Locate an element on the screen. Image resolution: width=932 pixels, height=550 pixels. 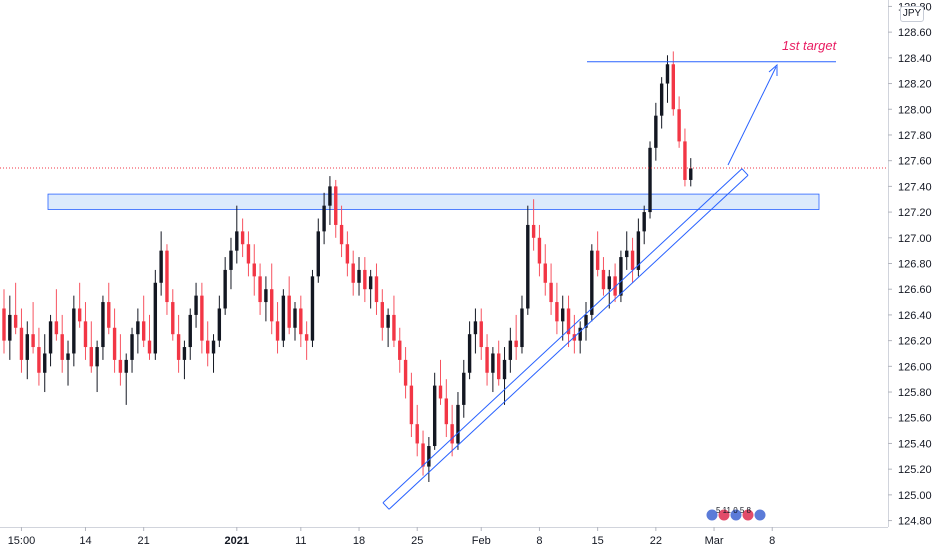
resistance-zone is located at coordinates (433, 201).